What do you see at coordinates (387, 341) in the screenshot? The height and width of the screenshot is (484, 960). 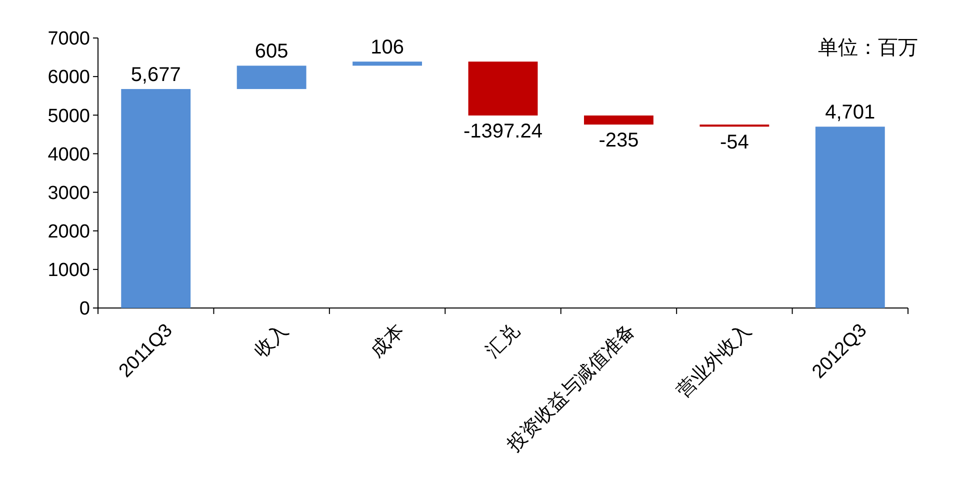 I see `x-tick-label: 成本` at bounding box center [387, 341].